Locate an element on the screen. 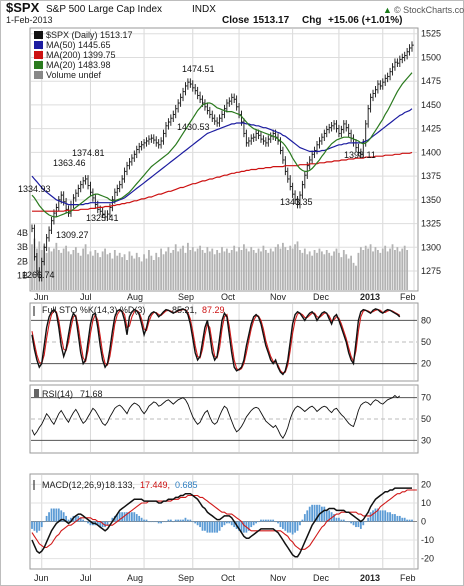 This screenshot has height=586, width=464. x-tick-label-bottom: Dec is located at coordinates (321, 578).